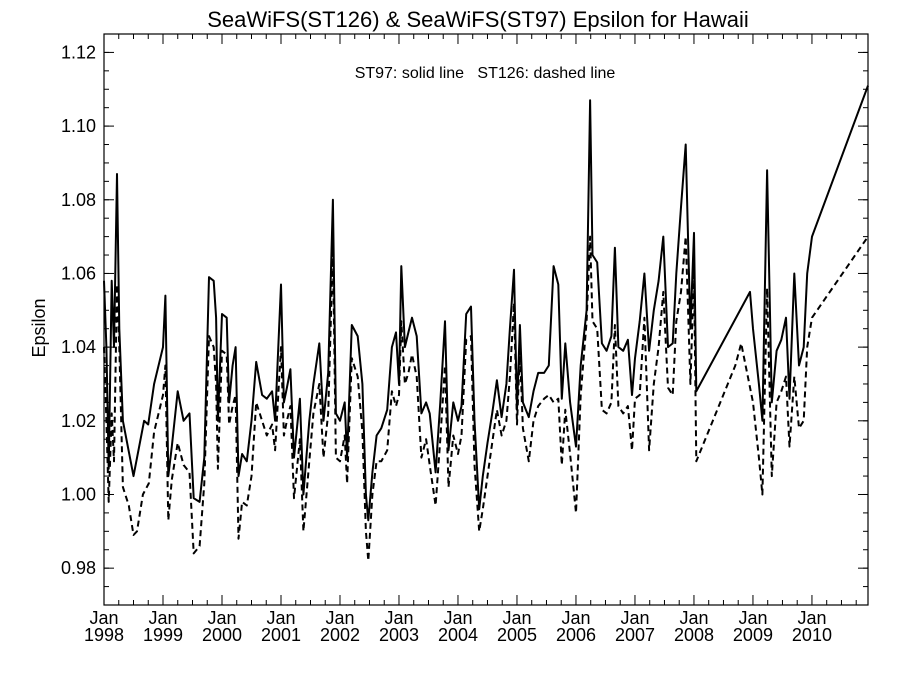 The height and width of the screenshot is (675, 900). I want to click on x-tick-year: 2009, so click(753, 635).